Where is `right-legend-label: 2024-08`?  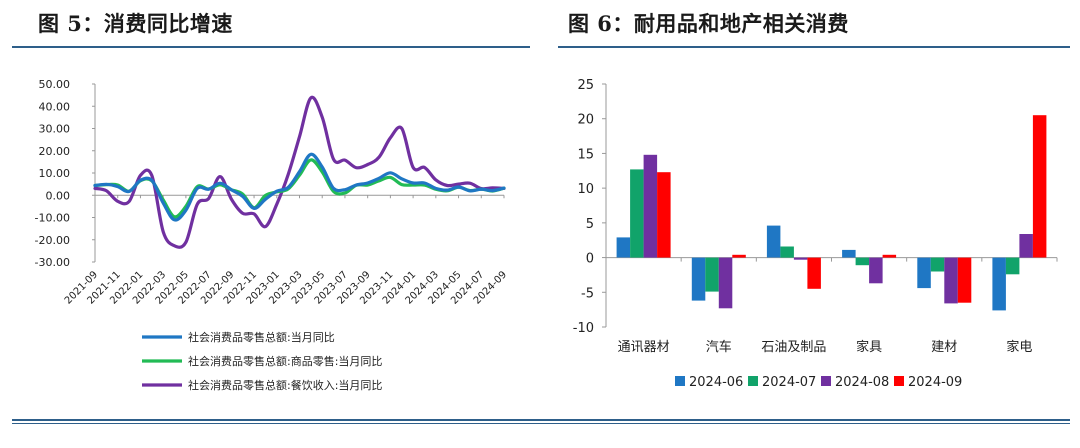
right-legend-label: 2024-08 is located at coordinates (862, 382).